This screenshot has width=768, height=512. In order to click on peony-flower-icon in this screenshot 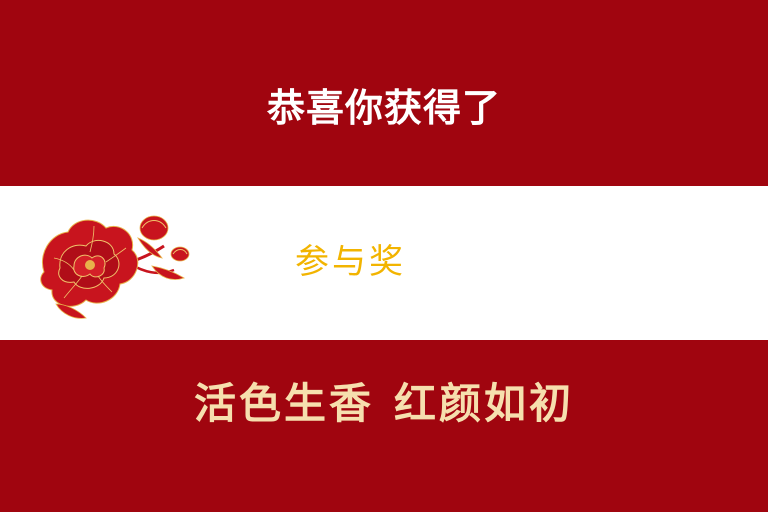, I will do `click(115, 267)`.